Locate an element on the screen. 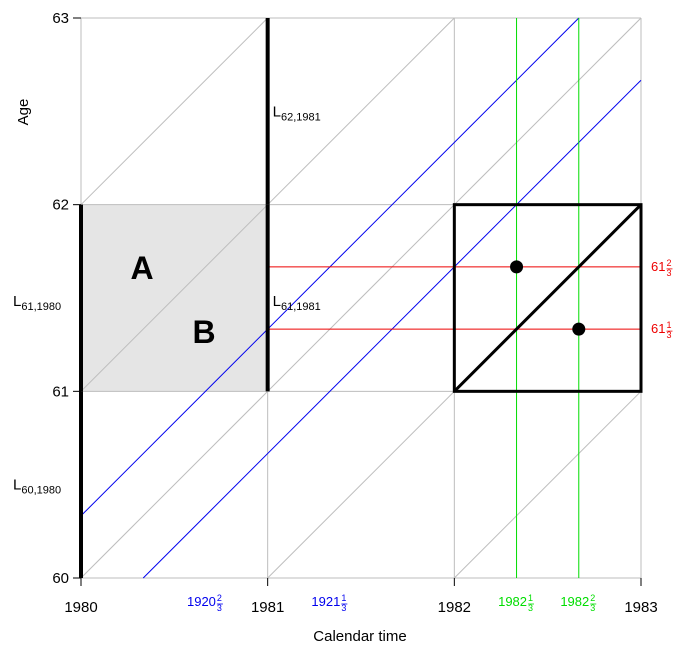 This screenshot has width=683, height=649. x-tick-label: 1980 is located at coordinates (80, 607).